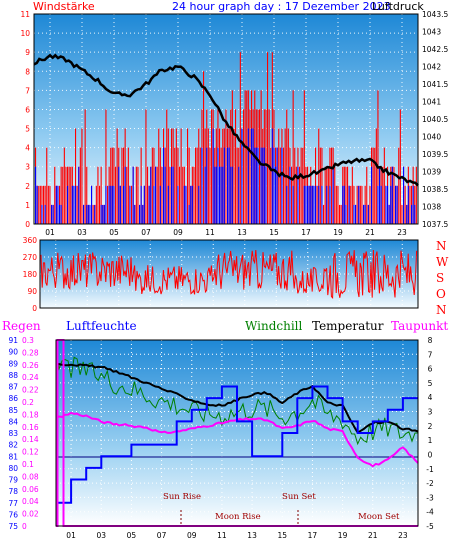 This screenshot has height=550, width=462. I want to click on temperature-tick-label: 6, so click(430, 369).